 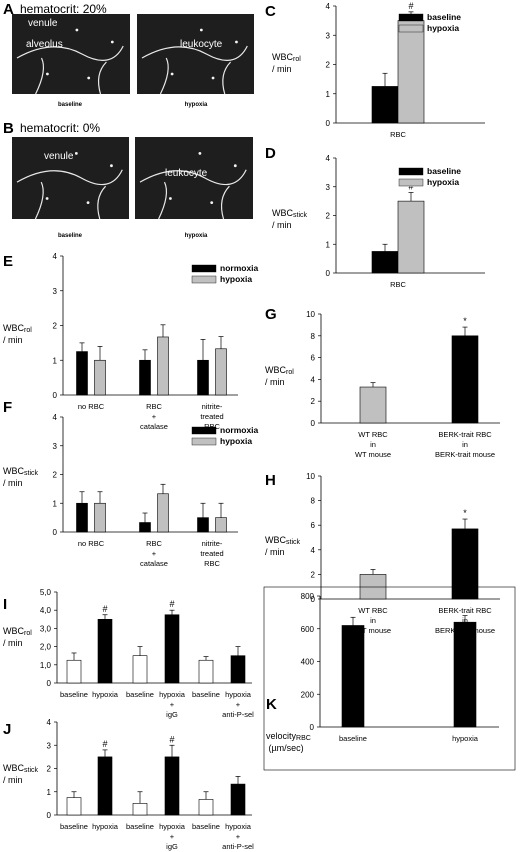 I want to click on micrograph-caption: baseline, so click(x=70, y=105).